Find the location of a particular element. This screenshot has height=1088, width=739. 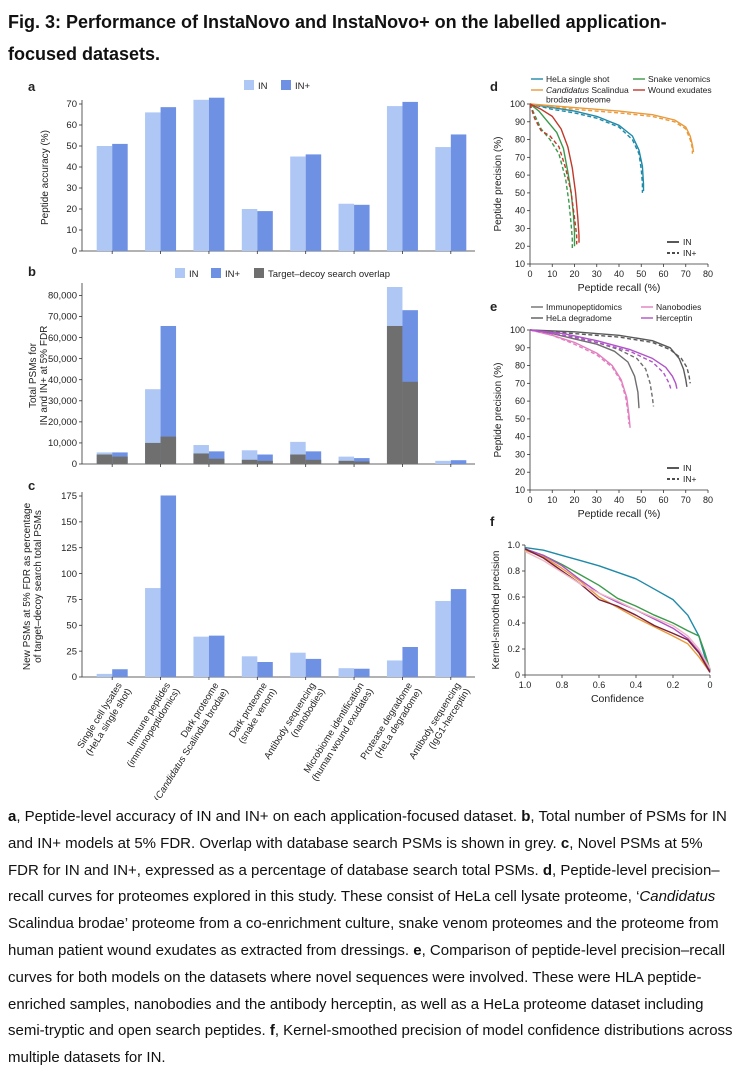

y-tick-label: 20,000 is located at coordinates (62, 422).